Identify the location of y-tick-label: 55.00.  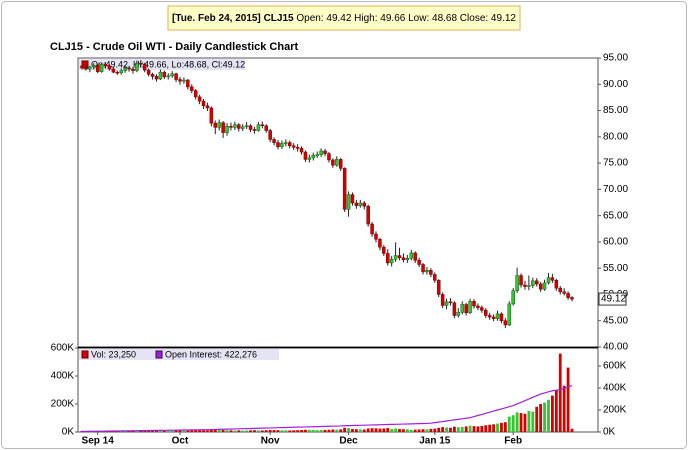
(615, 268).